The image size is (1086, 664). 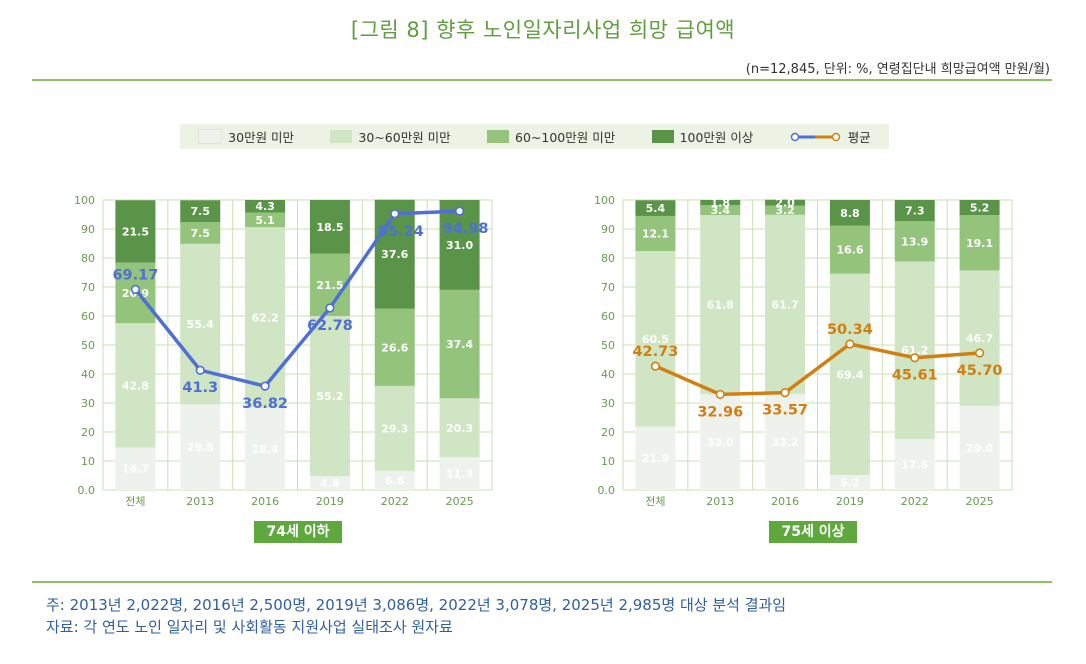 What do you see at coordinates (210, 136) in the screenshot?
I see `legend-swatch-under30` at bounding box center [210, 136].